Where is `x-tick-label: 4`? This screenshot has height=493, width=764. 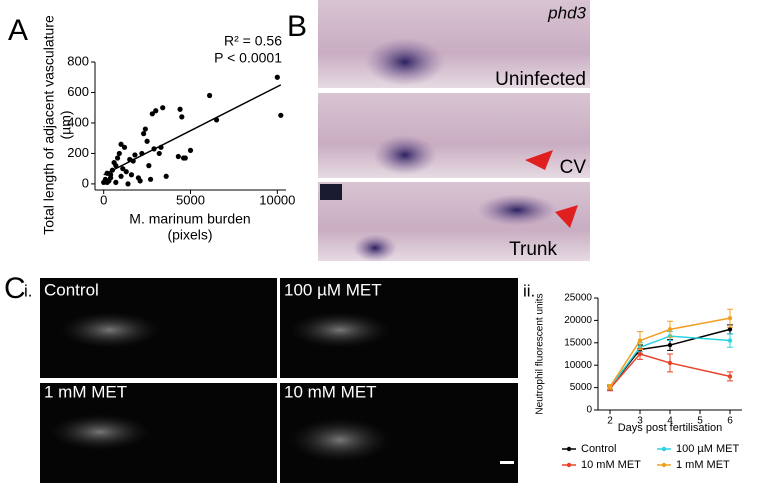
x-tick-label: 4 is located at coordinates (670, 421).